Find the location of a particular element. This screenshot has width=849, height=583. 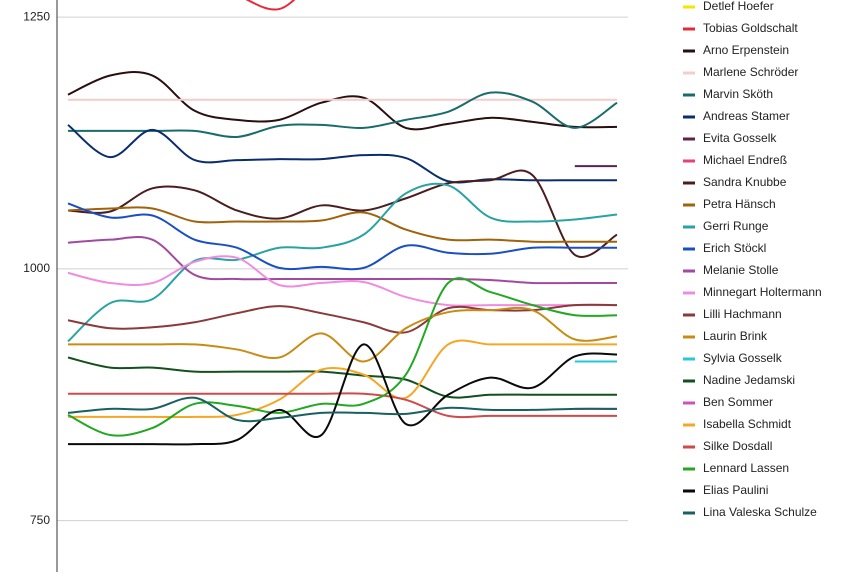

legend-label: Lina Valeska Schulze is located at coordinates (760, 512).